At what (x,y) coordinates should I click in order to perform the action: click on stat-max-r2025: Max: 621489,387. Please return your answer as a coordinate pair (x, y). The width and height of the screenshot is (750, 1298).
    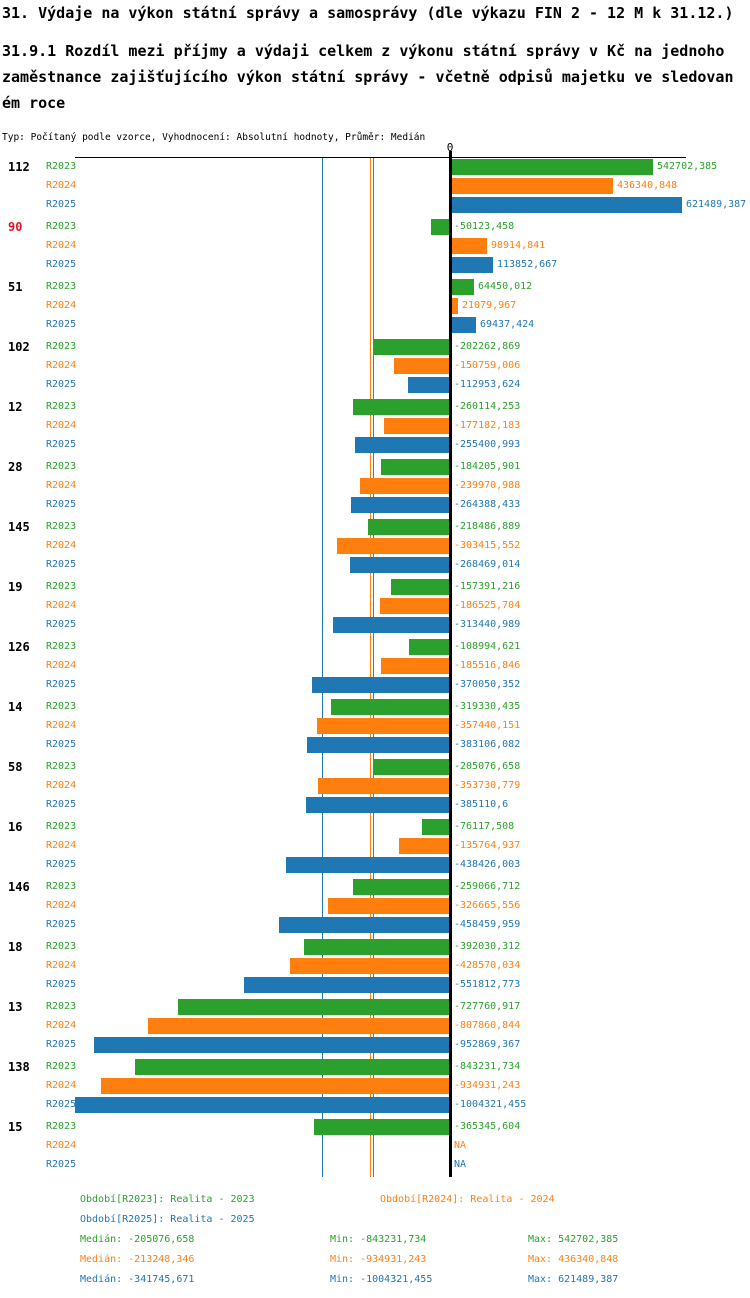
    Looking at the image, I should click on (573, 1279).